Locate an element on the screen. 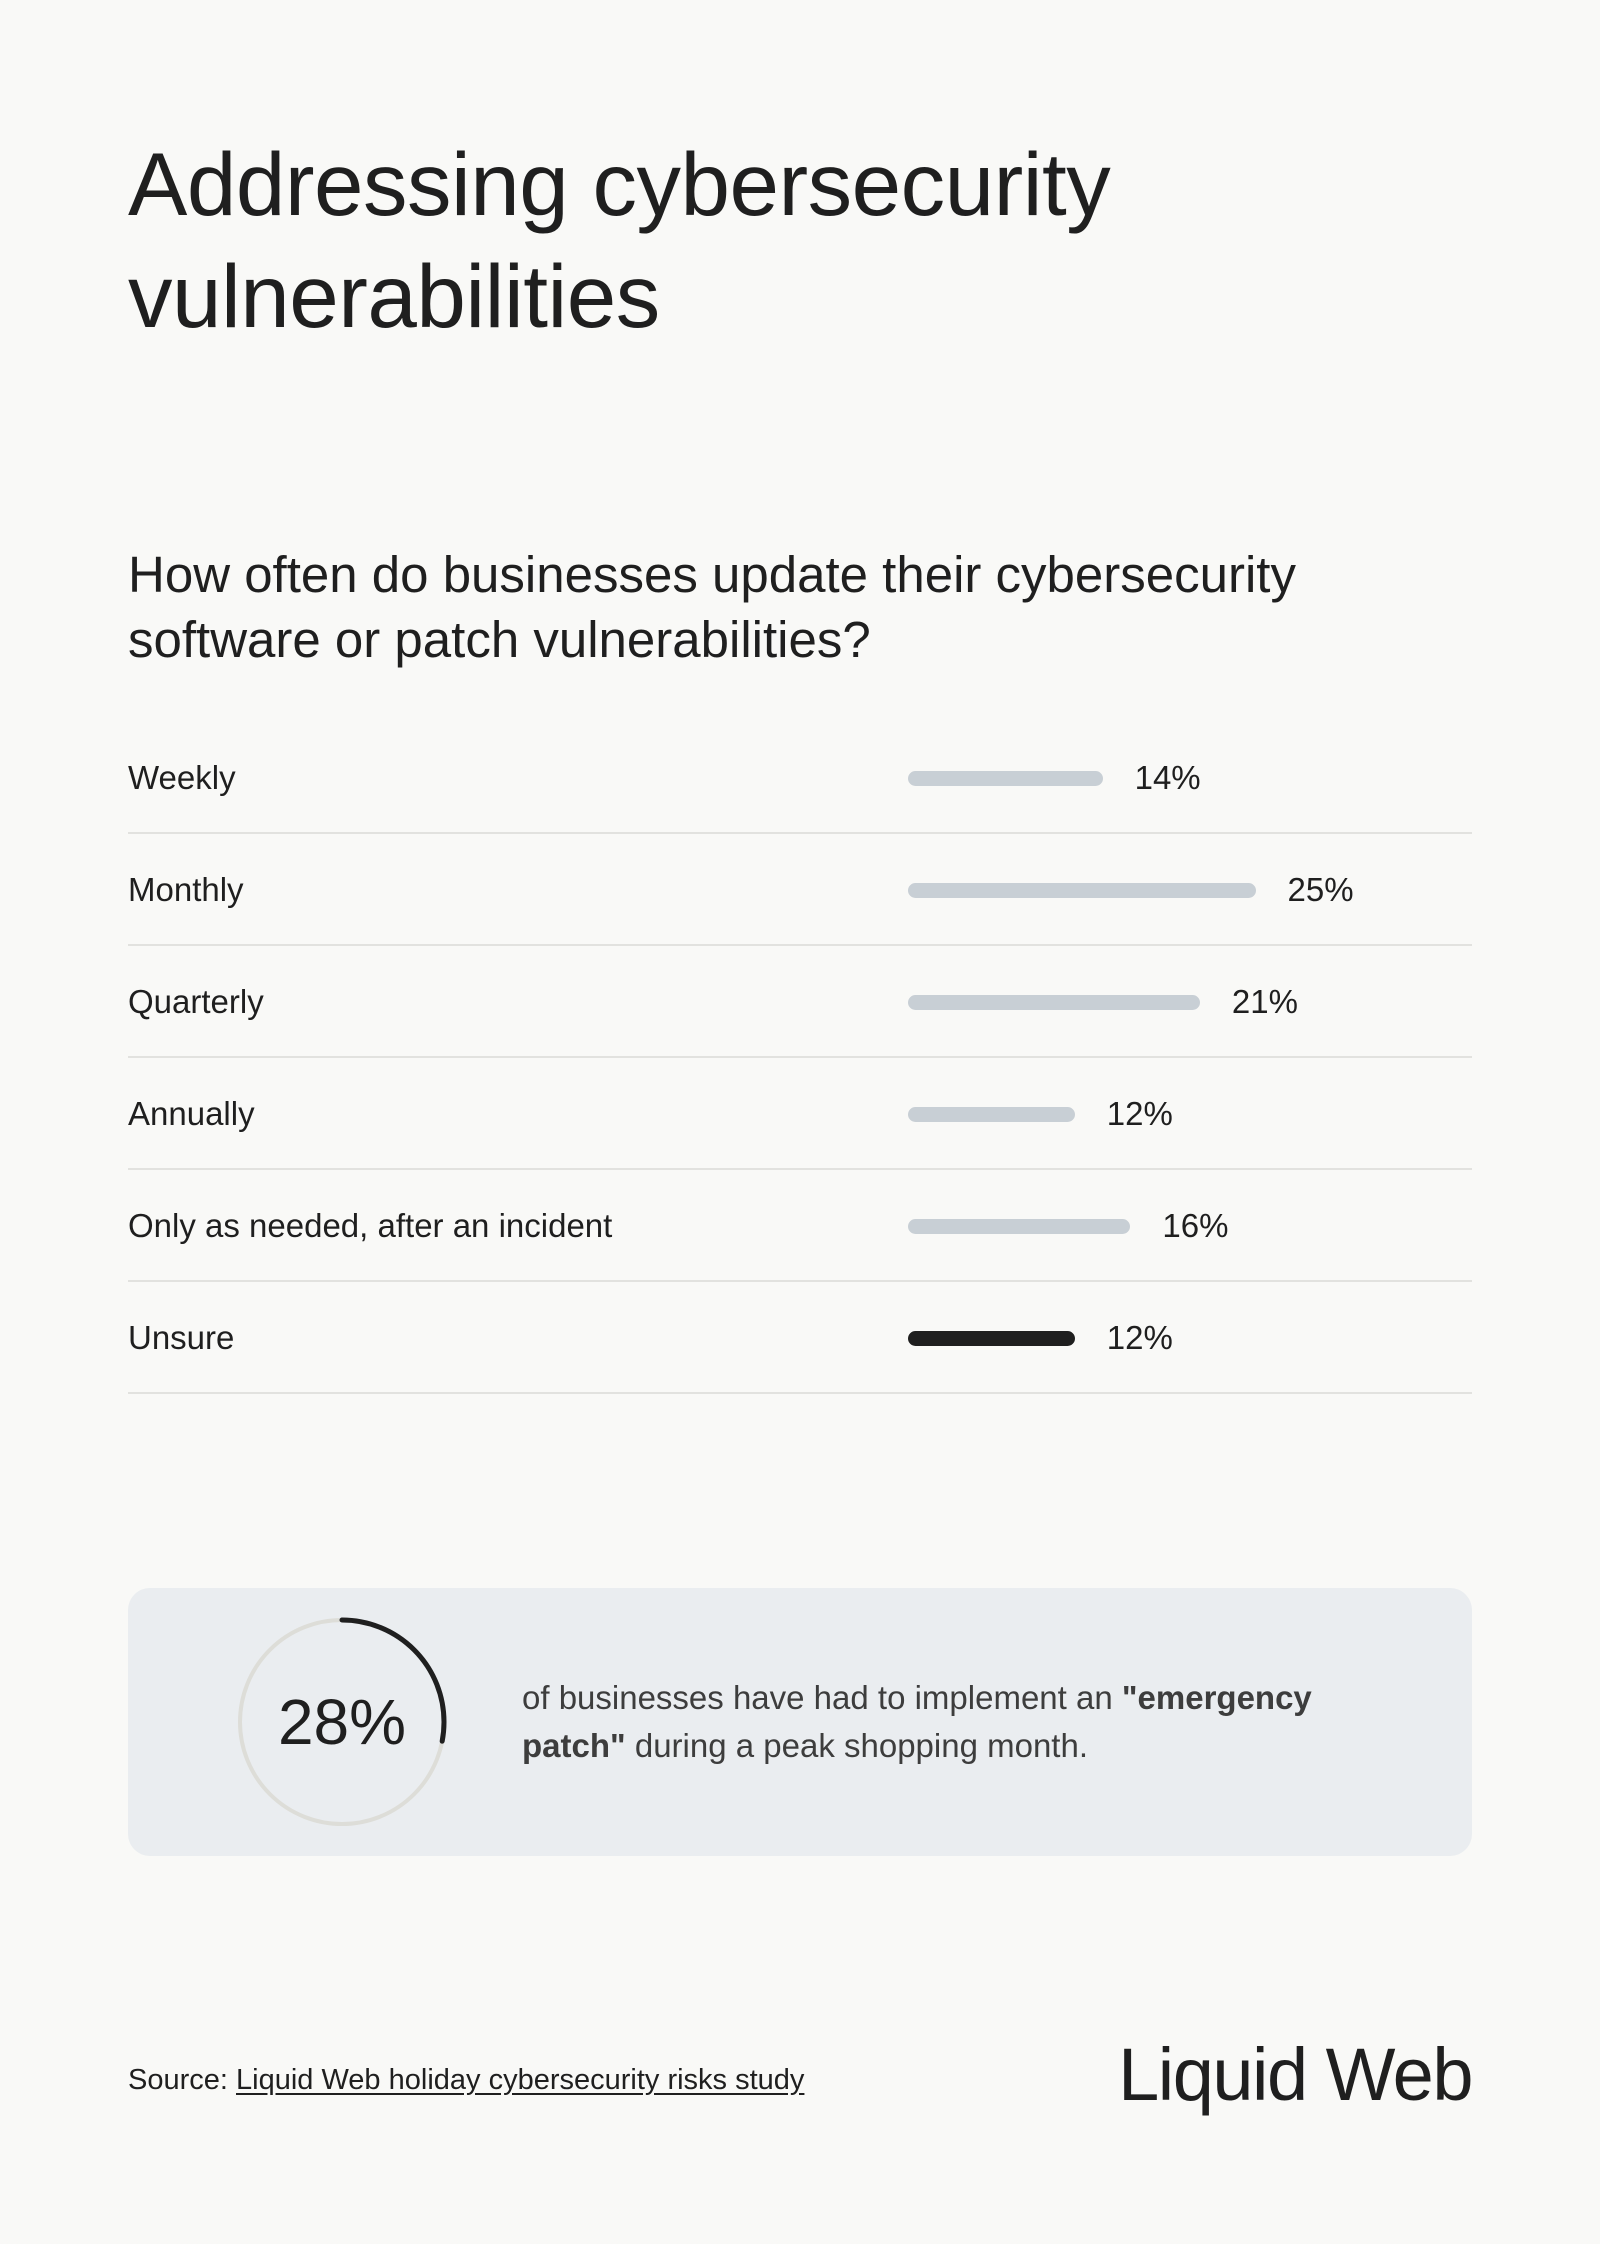 This screenshot has width=1600, height=2244. ring-progress is located at coordinates (342, 1722).